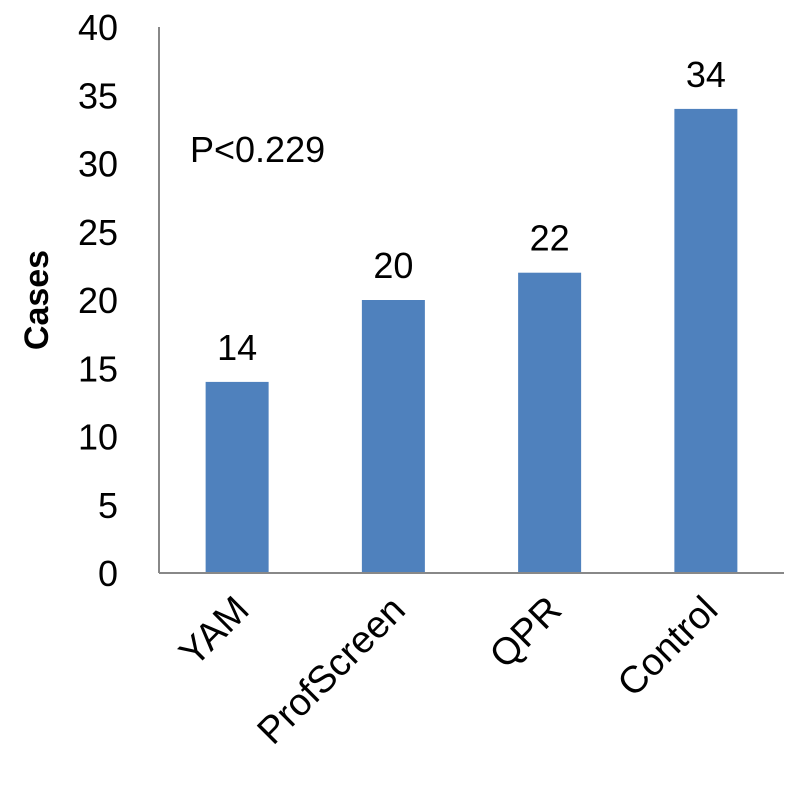 This screenshot has width=788, height=786. What do you see at coordinates (550, 238) in the screenshot?
I see `data-label: 22` at bounding box center [550, 238].